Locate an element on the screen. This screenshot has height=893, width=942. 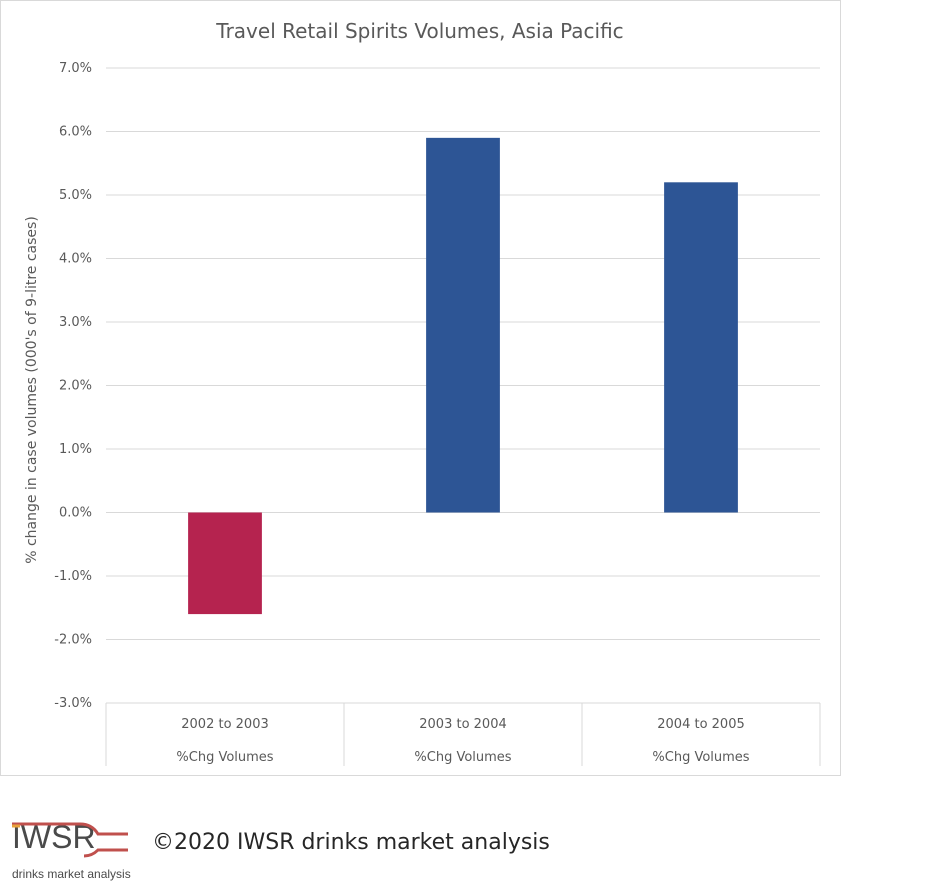
bar-2004-to-2005 is located at coordinates (701, 347).